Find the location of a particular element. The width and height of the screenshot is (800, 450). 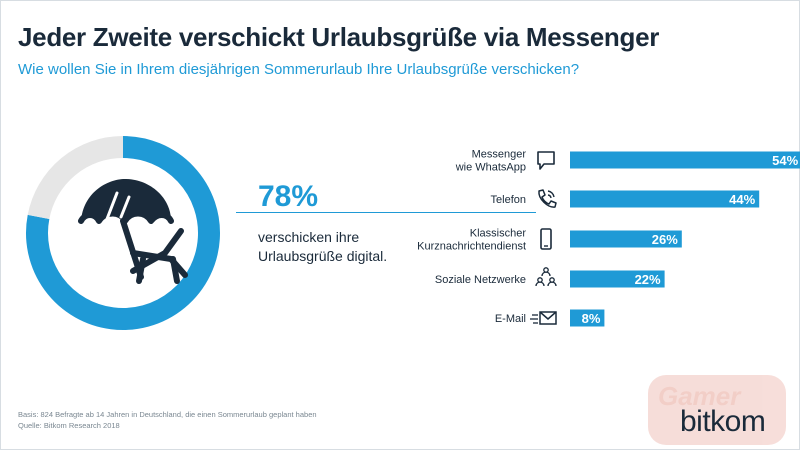

bar-value-label: 26% is located at coordinates (665, 239).